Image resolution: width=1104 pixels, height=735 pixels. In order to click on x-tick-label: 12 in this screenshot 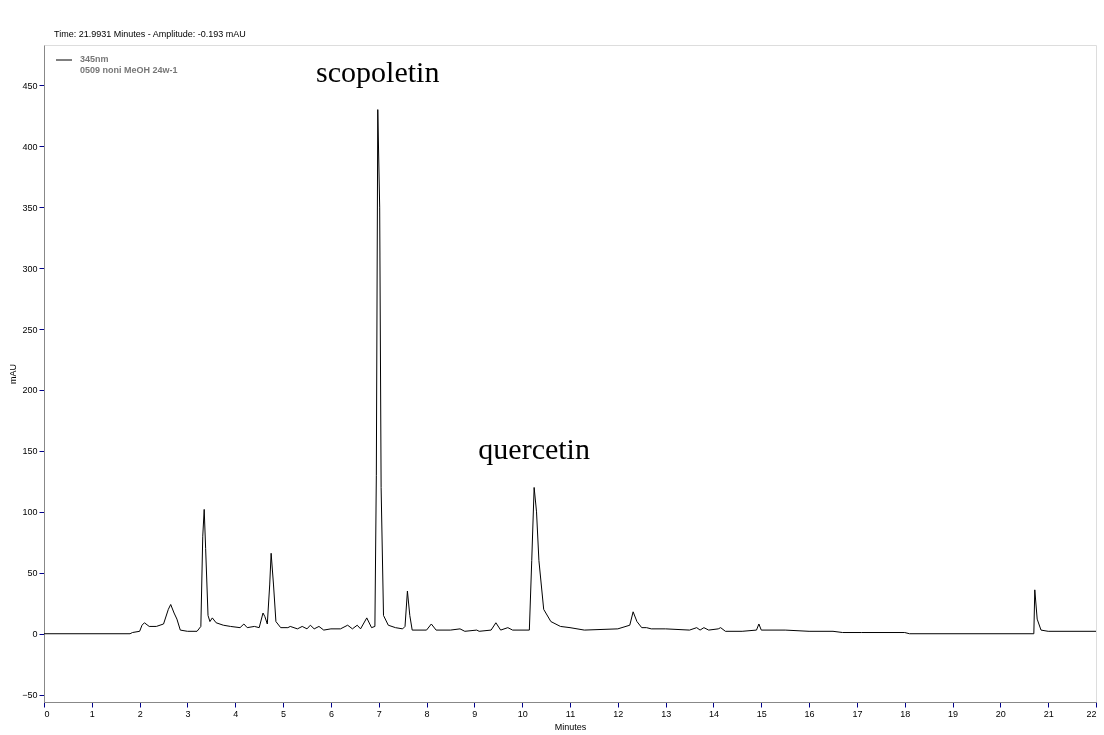, I will do `click(618, 713)`.